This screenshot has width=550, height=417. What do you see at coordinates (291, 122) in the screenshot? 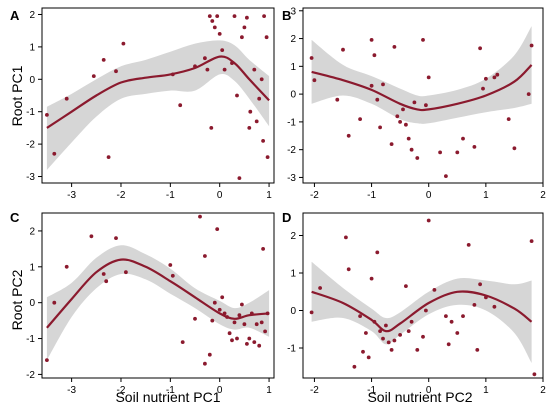
I see `y-tick-label: -1` at bounding box center [291, 122].